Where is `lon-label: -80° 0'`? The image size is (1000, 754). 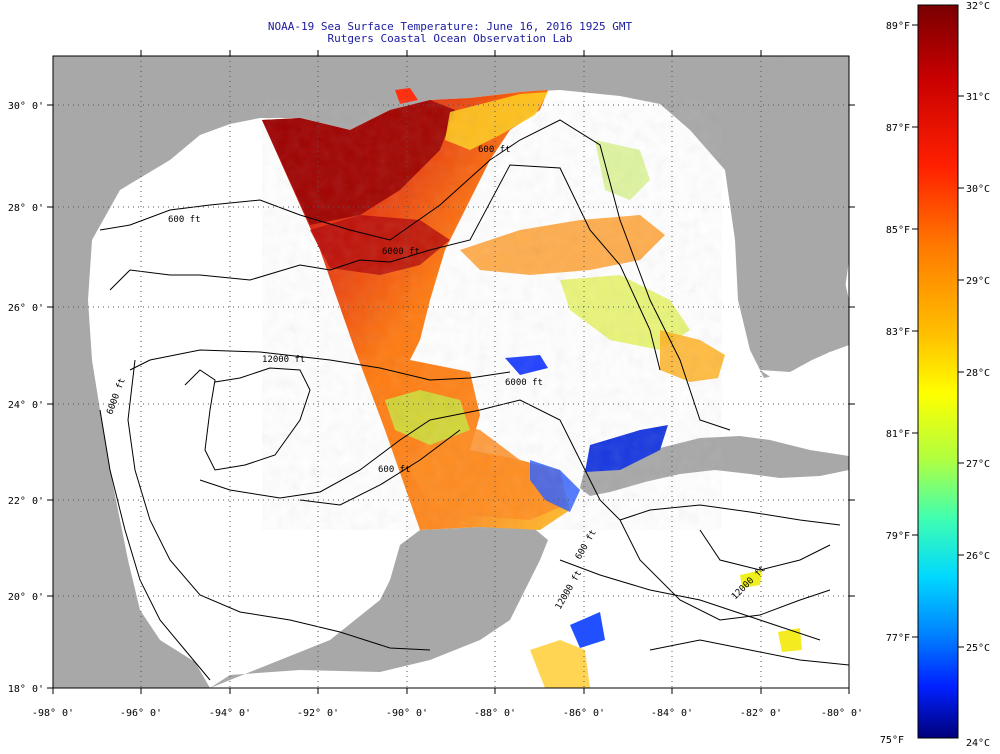 lon-label: -80° 0' is located at coordinates (842, 713).